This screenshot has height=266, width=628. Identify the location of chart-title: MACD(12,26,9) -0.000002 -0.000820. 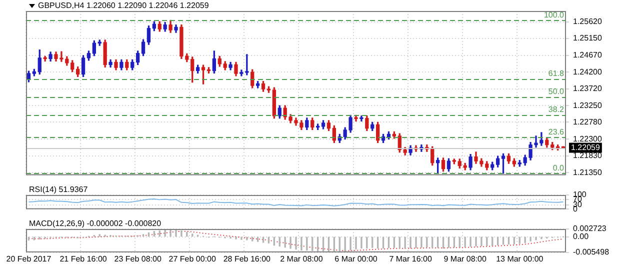
(95, 223).